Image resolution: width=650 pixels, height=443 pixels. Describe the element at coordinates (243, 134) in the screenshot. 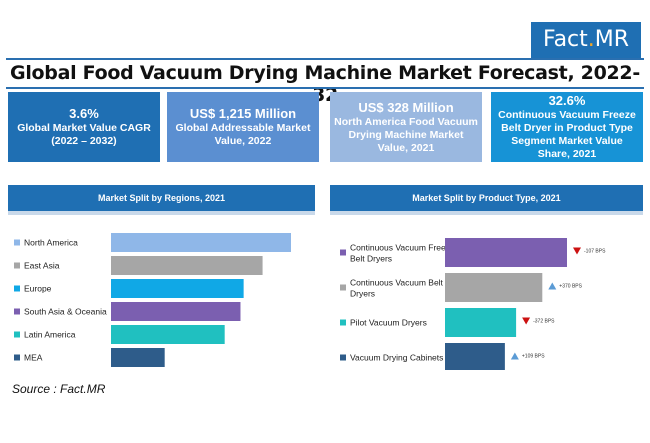

I see `kpi-label: Global Addressable Market Value, 2022` at that location.